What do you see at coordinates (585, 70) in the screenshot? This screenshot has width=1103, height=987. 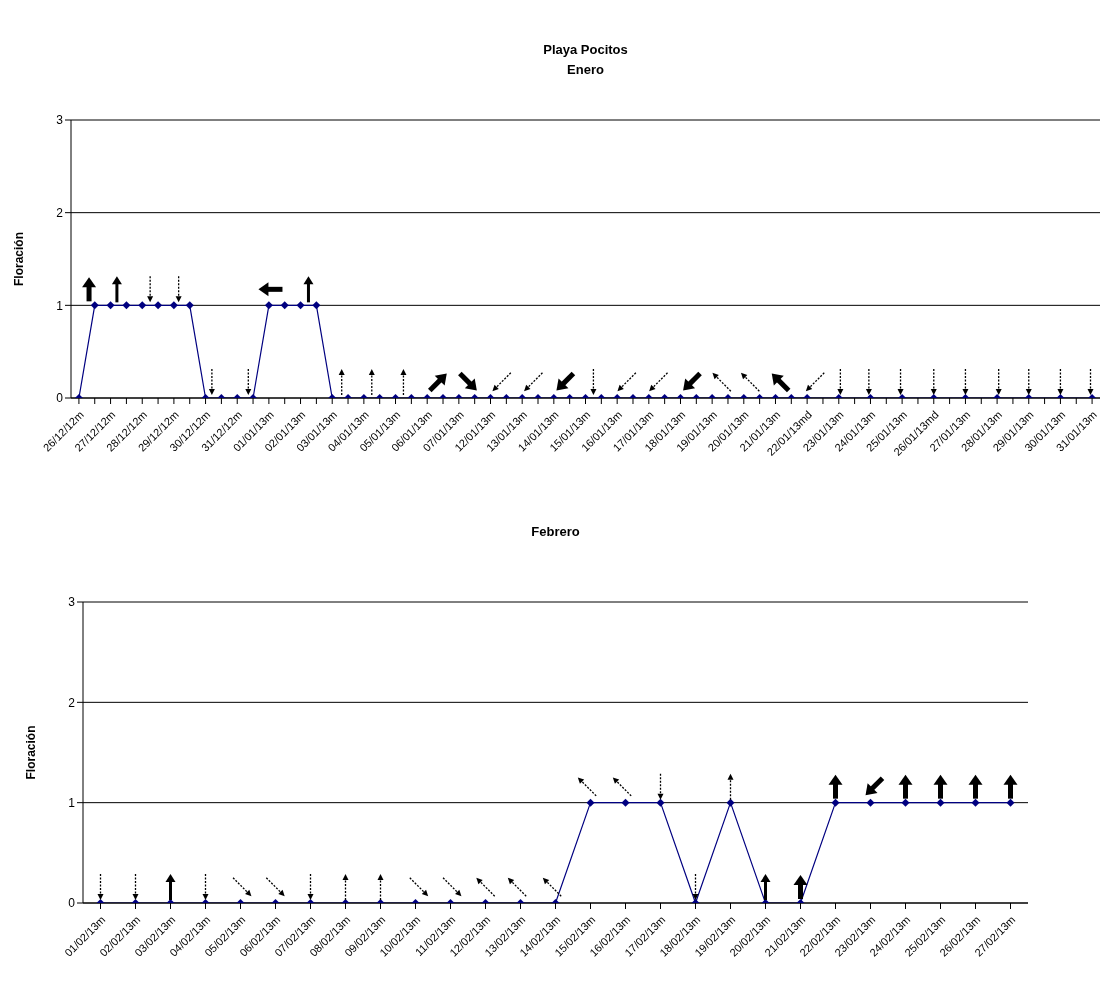 I see `chart-subtitle: Enero` at bounding box center [585, 70].